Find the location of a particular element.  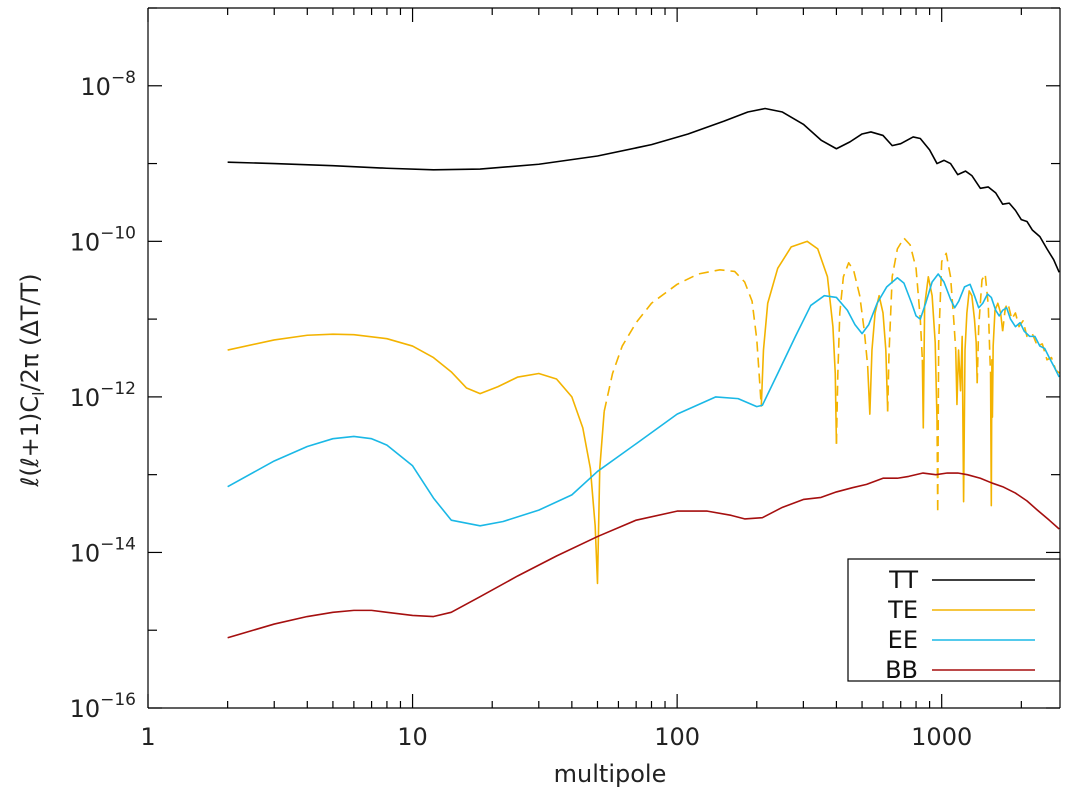

y-tick-label: 10−12 is located at coordinates (103, 395).